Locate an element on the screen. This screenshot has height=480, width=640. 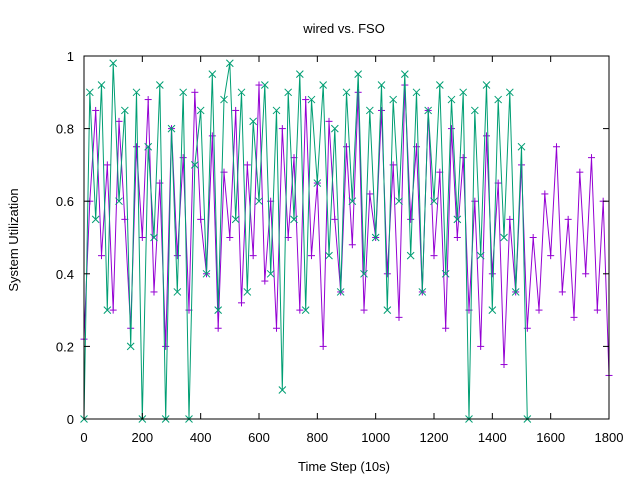
x-tick-label: 0 is located at coordinates (83, 437).